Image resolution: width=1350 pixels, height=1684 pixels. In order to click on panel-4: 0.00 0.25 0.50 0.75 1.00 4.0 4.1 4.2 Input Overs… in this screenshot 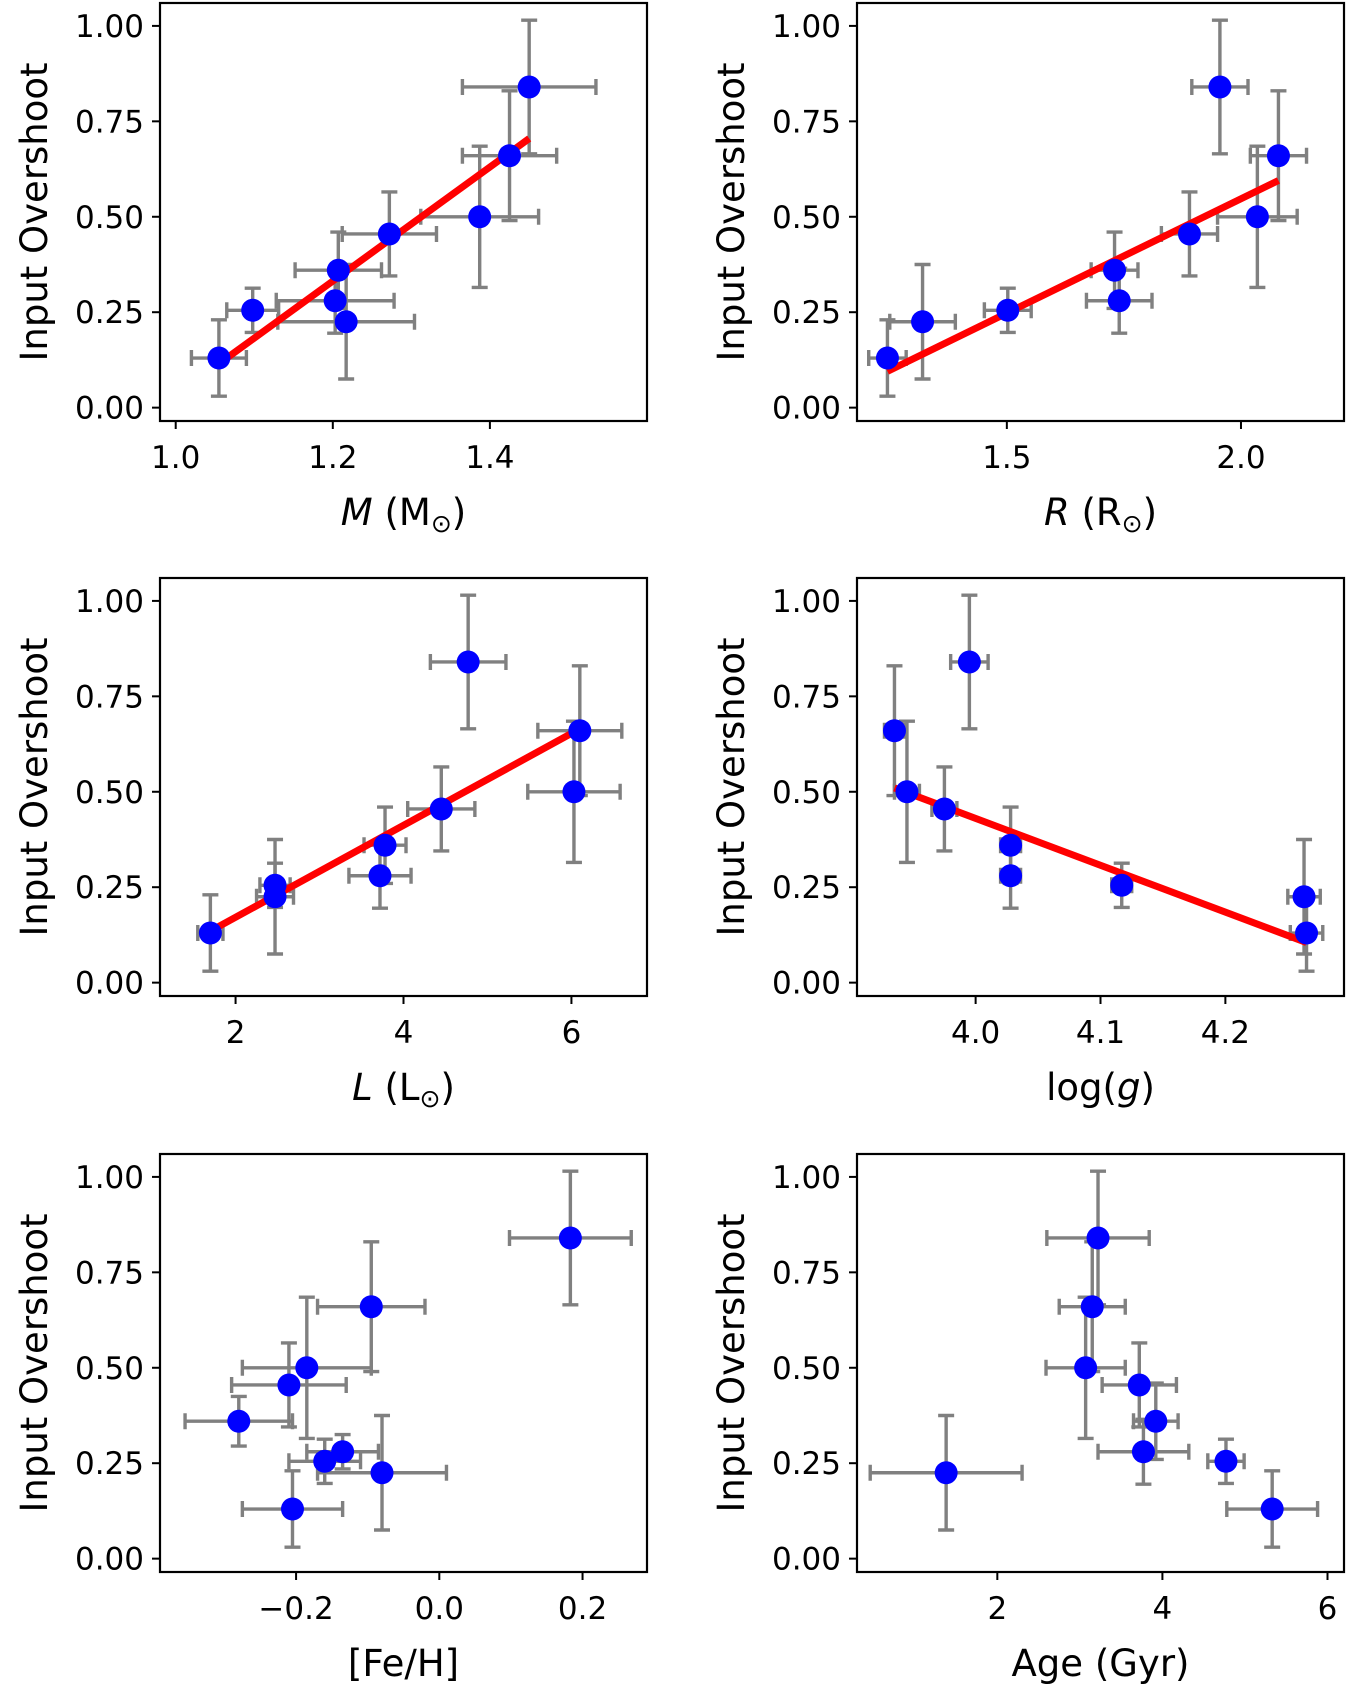, I will do `click(1028, 842)`.